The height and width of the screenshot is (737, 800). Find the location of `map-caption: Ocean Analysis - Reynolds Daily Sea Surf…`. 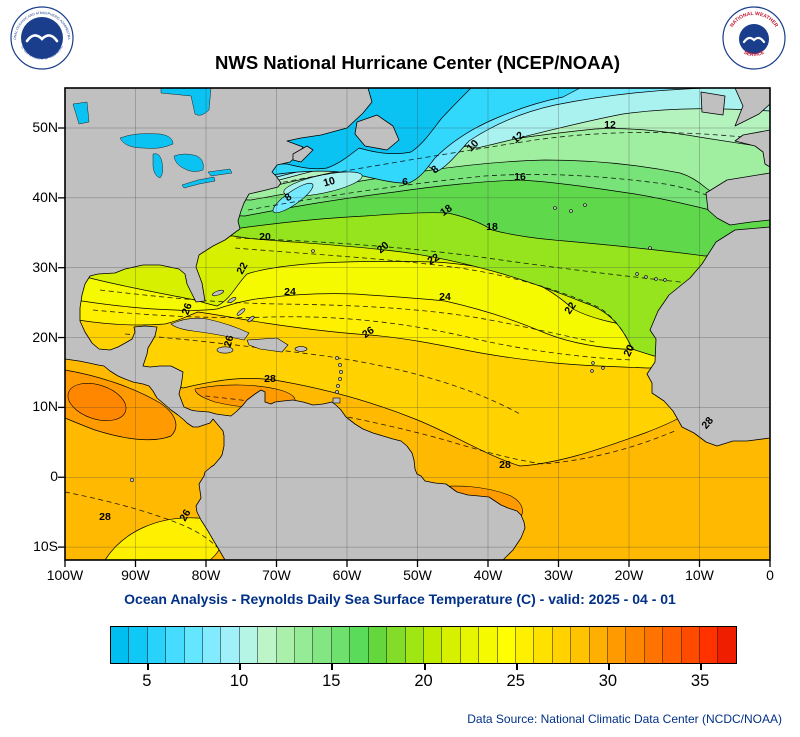

map-caption: Ocean Analysis - Reynolds Daily Sea Surf… is located at coordinates (400, 599).